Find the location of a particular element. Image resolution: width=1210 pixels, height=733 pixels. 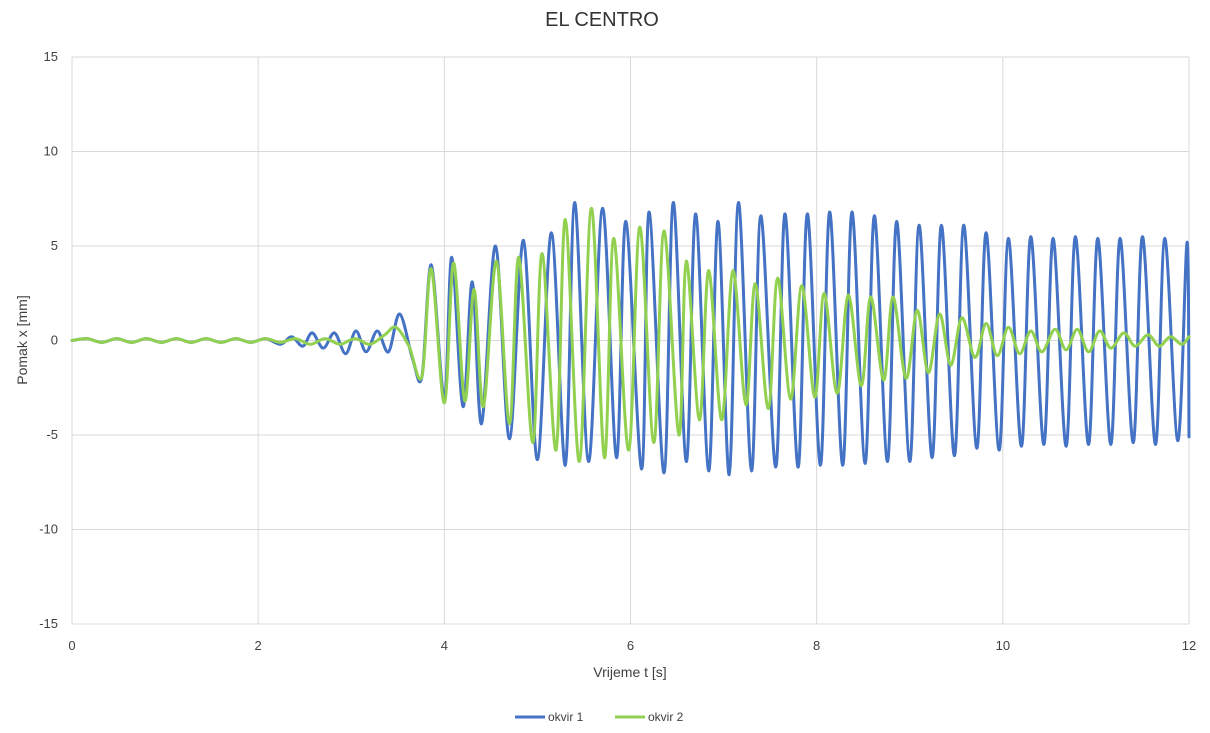

y-tick-label: -15 is located at coordinates (48, 623).